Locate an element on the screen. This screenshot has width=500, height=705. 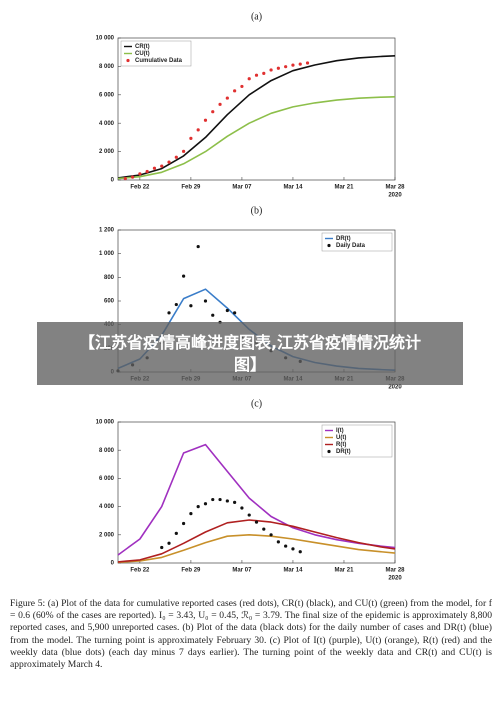
y-tick-label: 1 000 is located at coordinates (107, 254).